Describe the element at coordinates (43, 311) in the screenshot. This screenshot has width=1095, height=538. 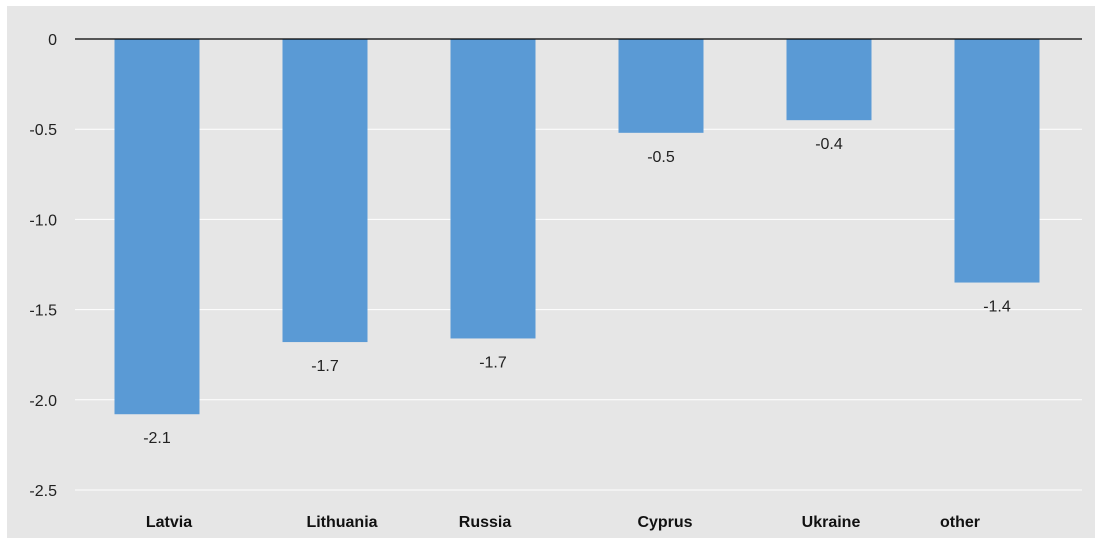
I see `y-tick-label: -1.5` at that location.